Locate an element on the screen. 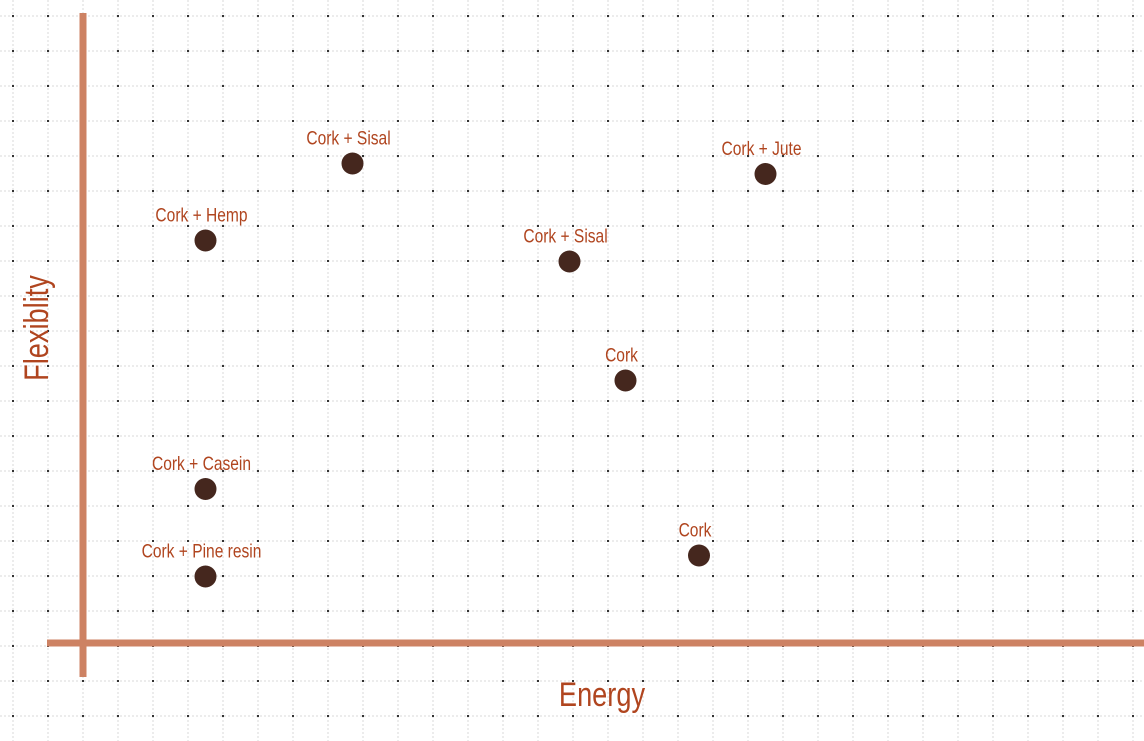  data-point is located at coordinates (205, 240).